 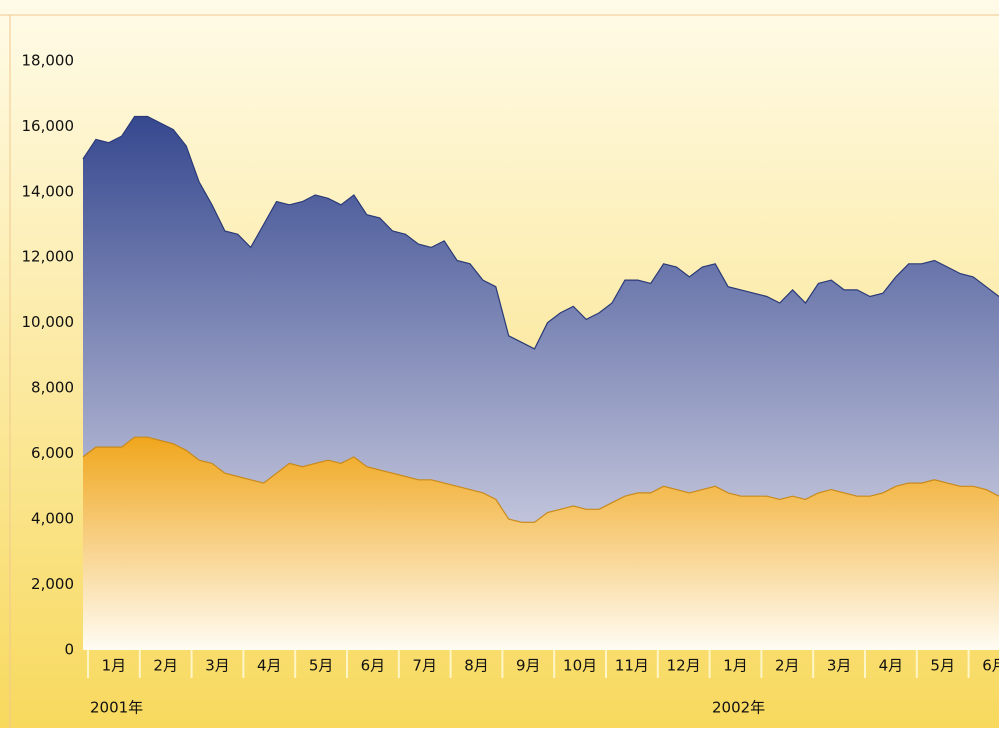 What do you see at coordinates (52, 453) in the screenshot?
I see `y-tick-label: 6,000` at bounding box center [52, 453].